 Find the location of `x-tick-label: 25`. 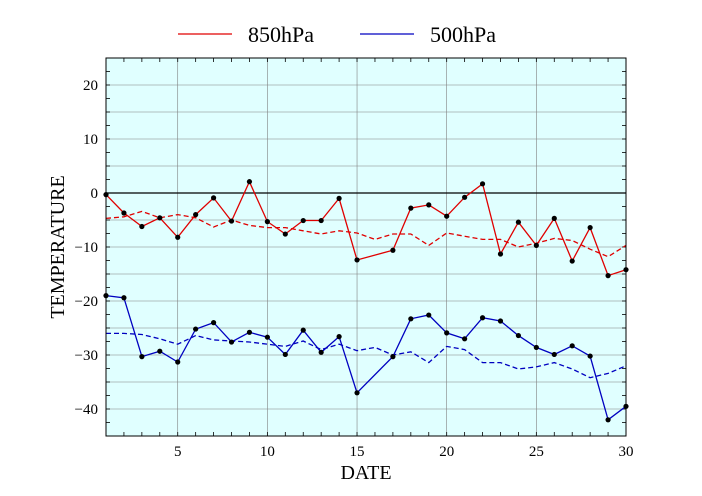

x-tick-label: 25 is located at coordinates (536, 452).